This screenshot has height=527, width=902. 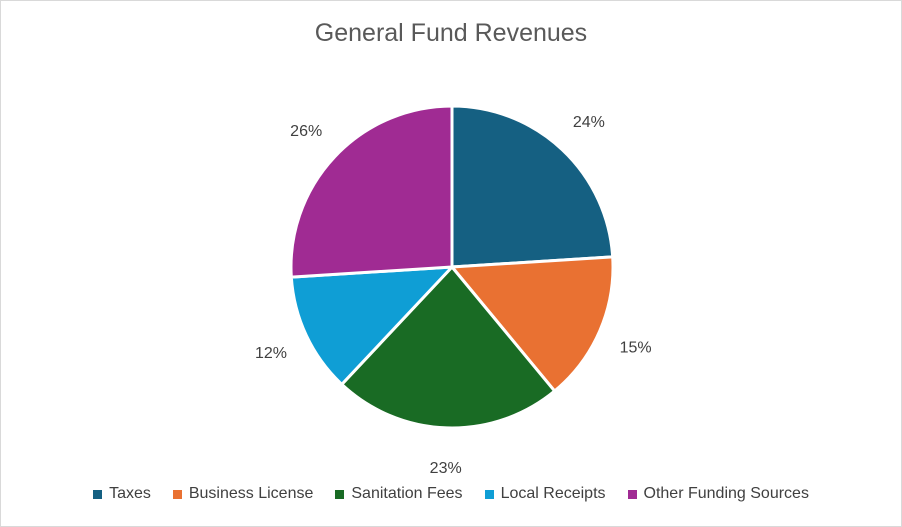 What do you see at coordinates (371, 191) in the screenshot?
I see `pie-slice-other-funding-sources` at bounding box center [371, 191].